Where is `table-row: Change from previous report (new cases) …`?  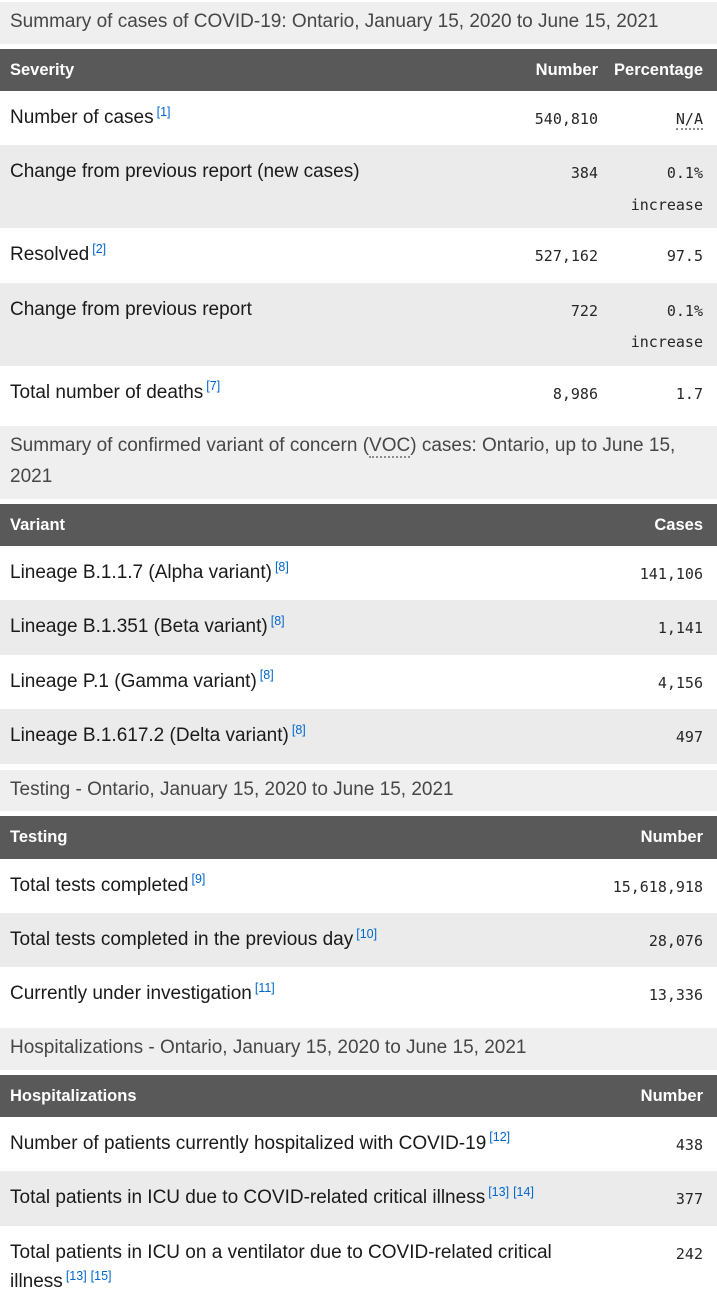
table-row: Change from previous report (new cases) … is located at coordinates (358, 187).